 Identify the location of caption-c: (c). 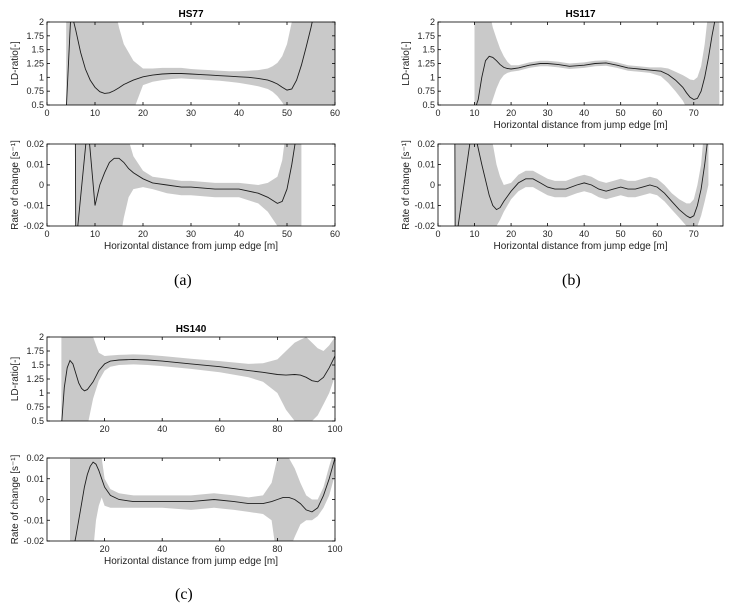
(184, 594).